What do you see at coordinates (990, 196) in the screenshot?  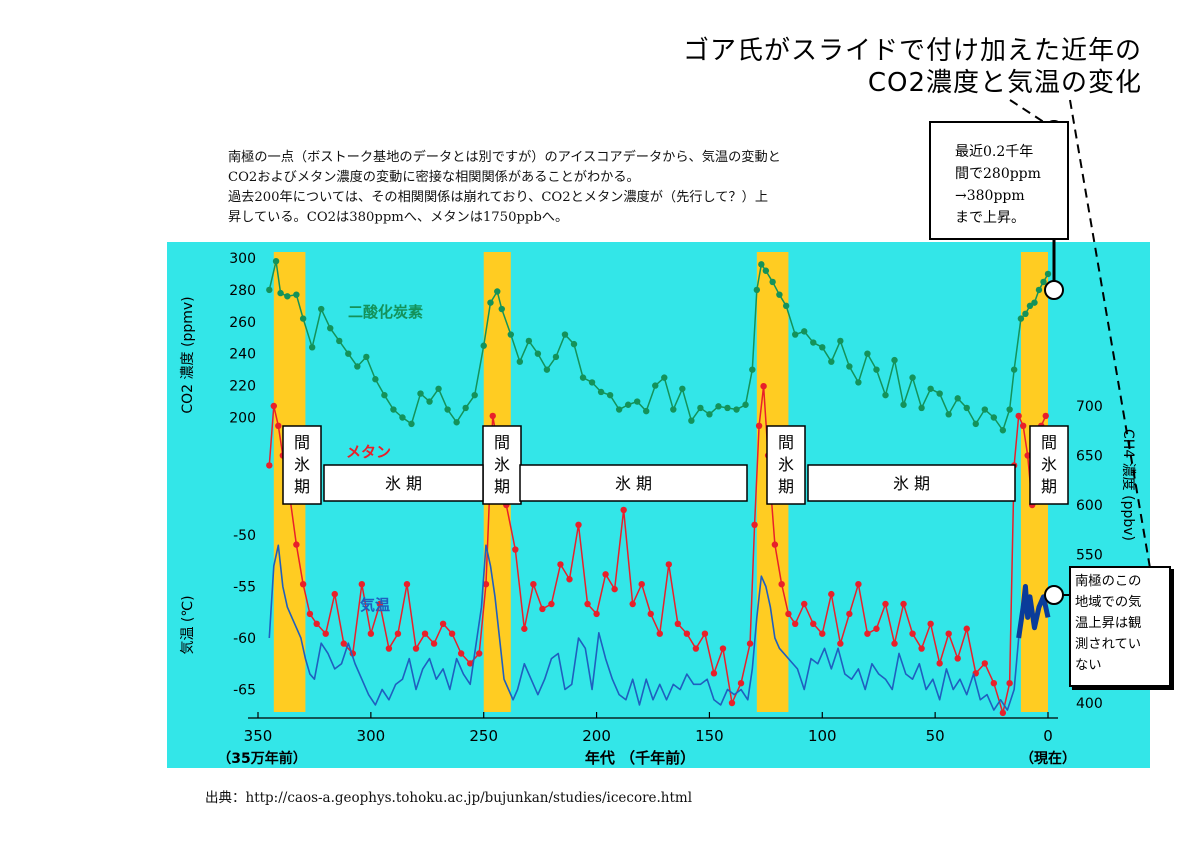 I see `callout-line: →380ppm` at bounding box center [990, 196].